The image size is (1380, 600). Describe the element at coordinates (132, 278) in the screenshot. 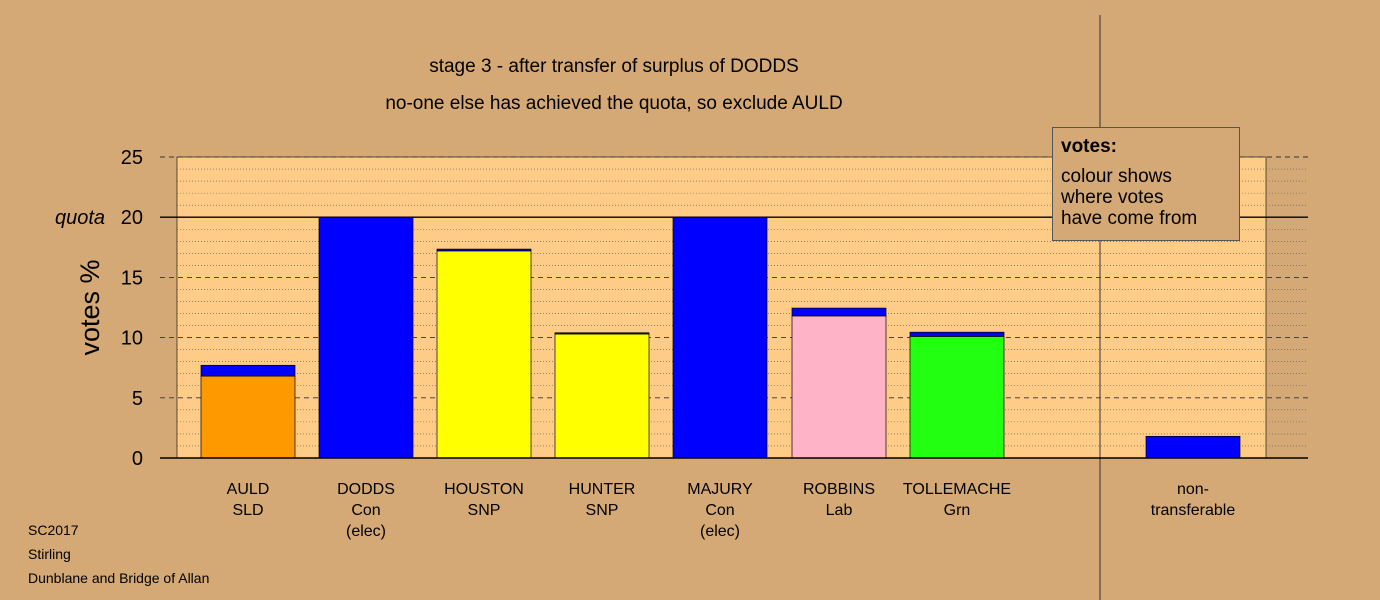

I see `y-tick-label: 15` at that location.